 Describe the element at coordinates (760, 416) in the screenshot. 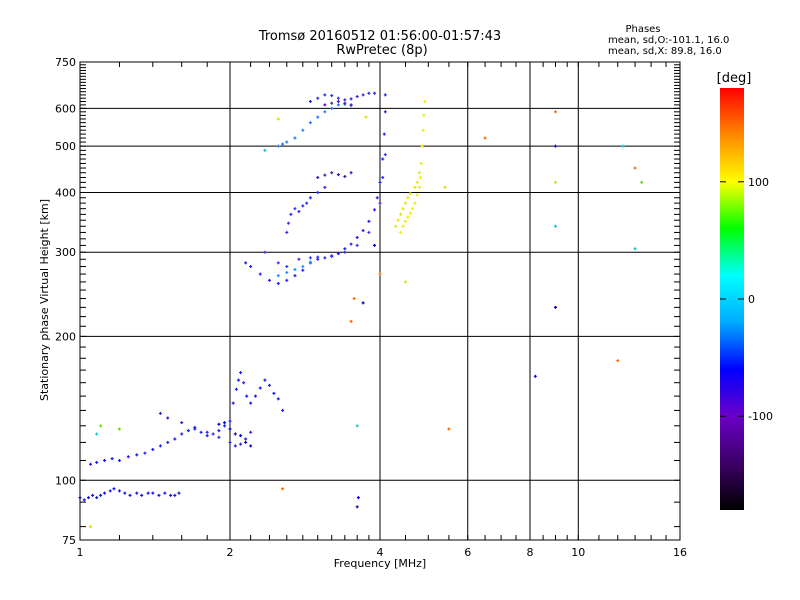

I see `colorbar-tick-label: -100` at that location.